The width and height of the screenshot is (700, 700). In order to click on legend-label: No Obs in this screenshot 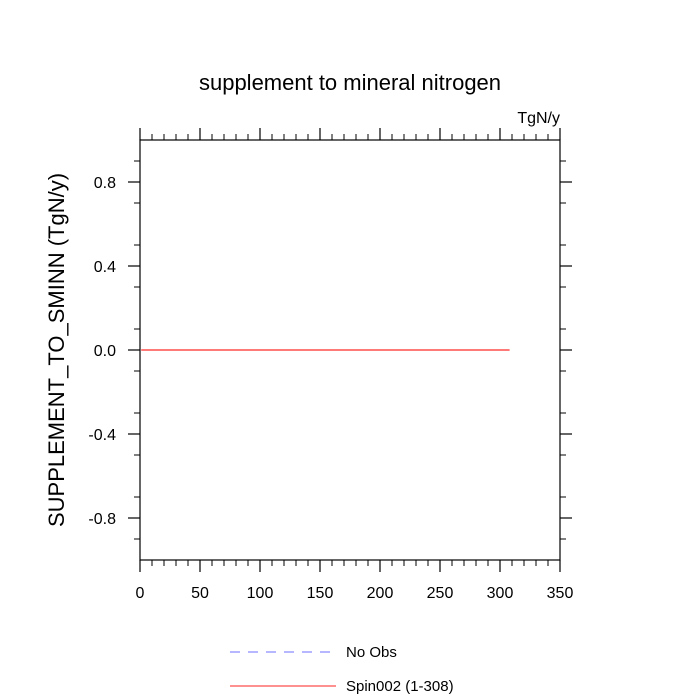, I will do `click(371, 652)`.